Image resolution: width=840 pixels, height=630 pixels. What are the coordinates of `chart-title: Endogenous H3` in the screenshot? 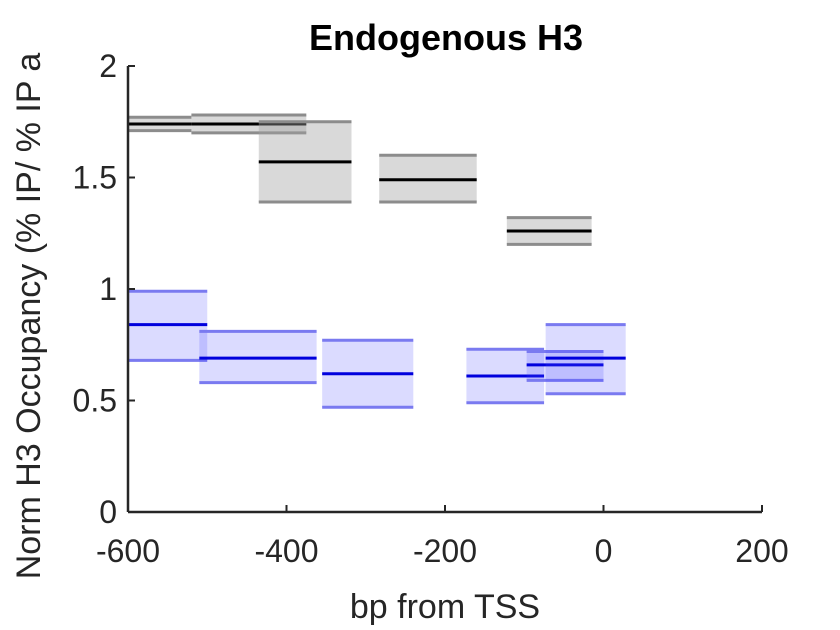 It's located at (446, 37).